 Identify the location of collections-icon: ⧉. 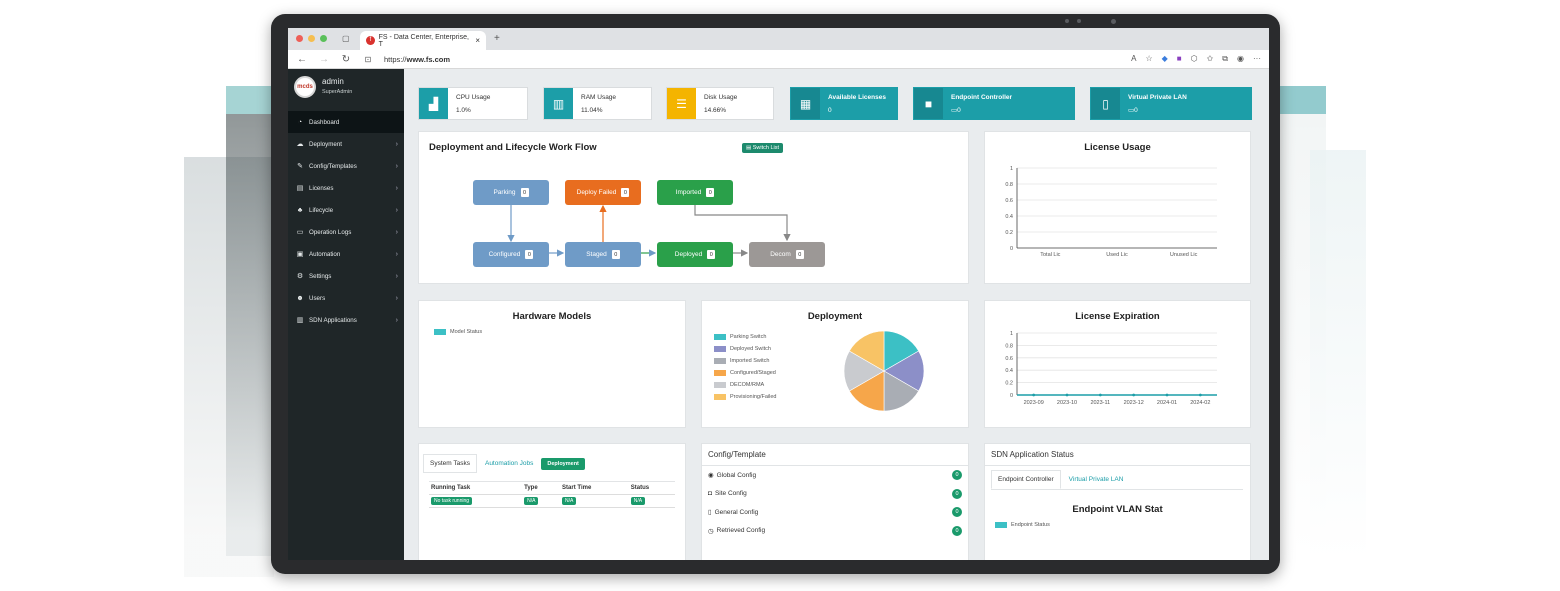
(1225, 58).